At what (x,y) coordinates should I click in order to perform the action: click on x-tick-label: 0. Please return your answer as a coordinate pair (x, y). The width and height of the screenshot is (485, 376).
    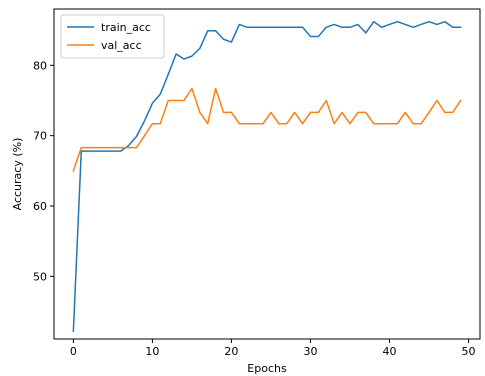
    Looking at the image, I should click on (73, 351).